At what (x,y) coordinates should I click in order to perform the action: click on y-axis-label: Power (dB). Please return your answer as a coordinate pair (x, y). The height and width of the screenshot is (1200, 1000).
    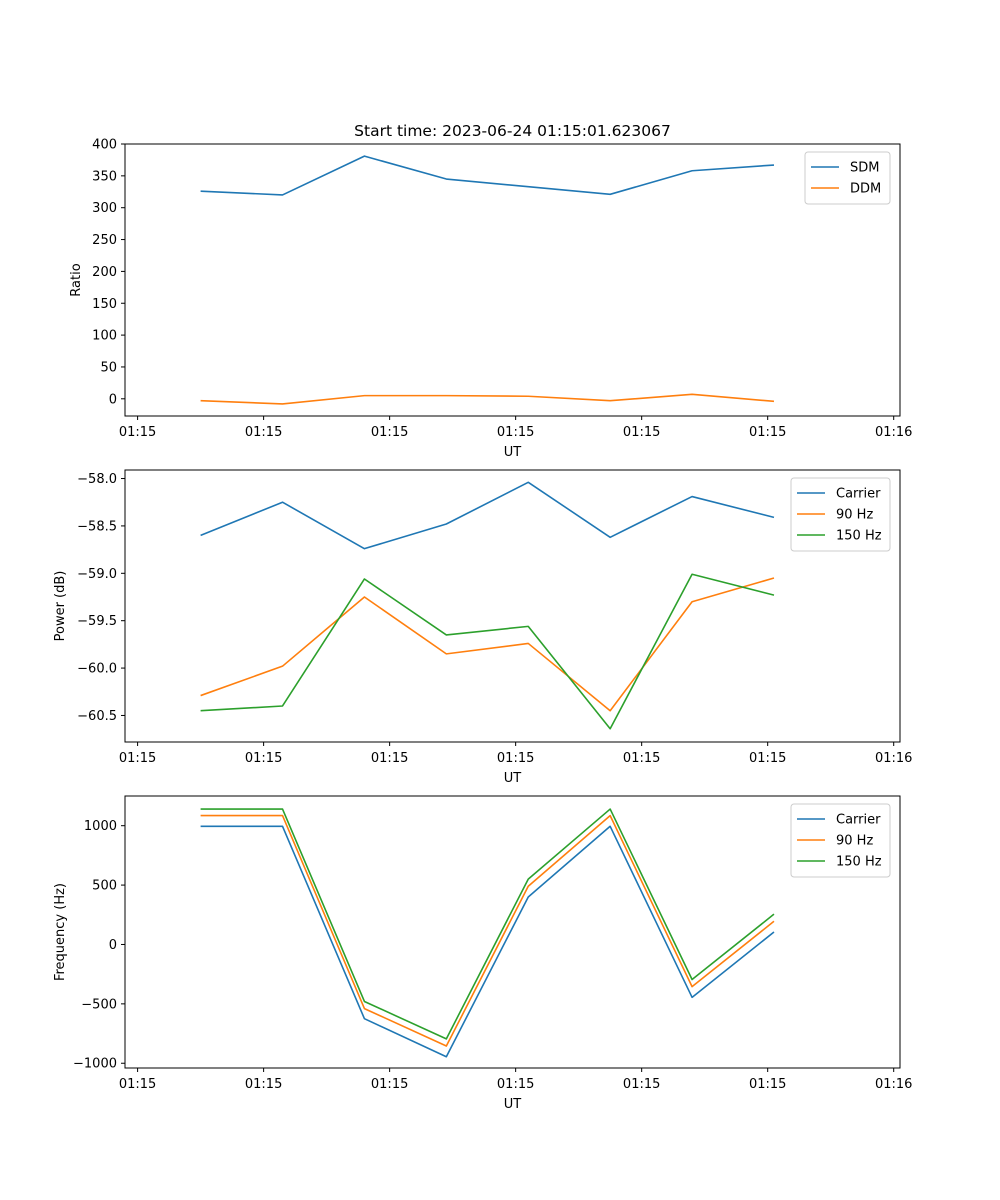
    Looking at the image, I should click on (60, 606).